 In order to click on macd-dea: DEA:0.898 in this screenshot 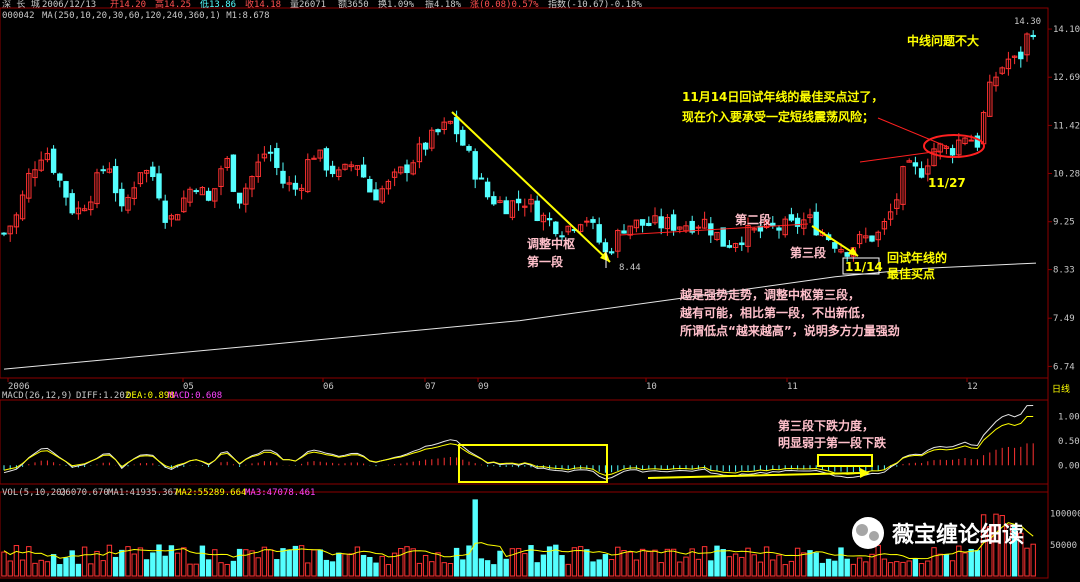, I will do `click(150, 396)`.